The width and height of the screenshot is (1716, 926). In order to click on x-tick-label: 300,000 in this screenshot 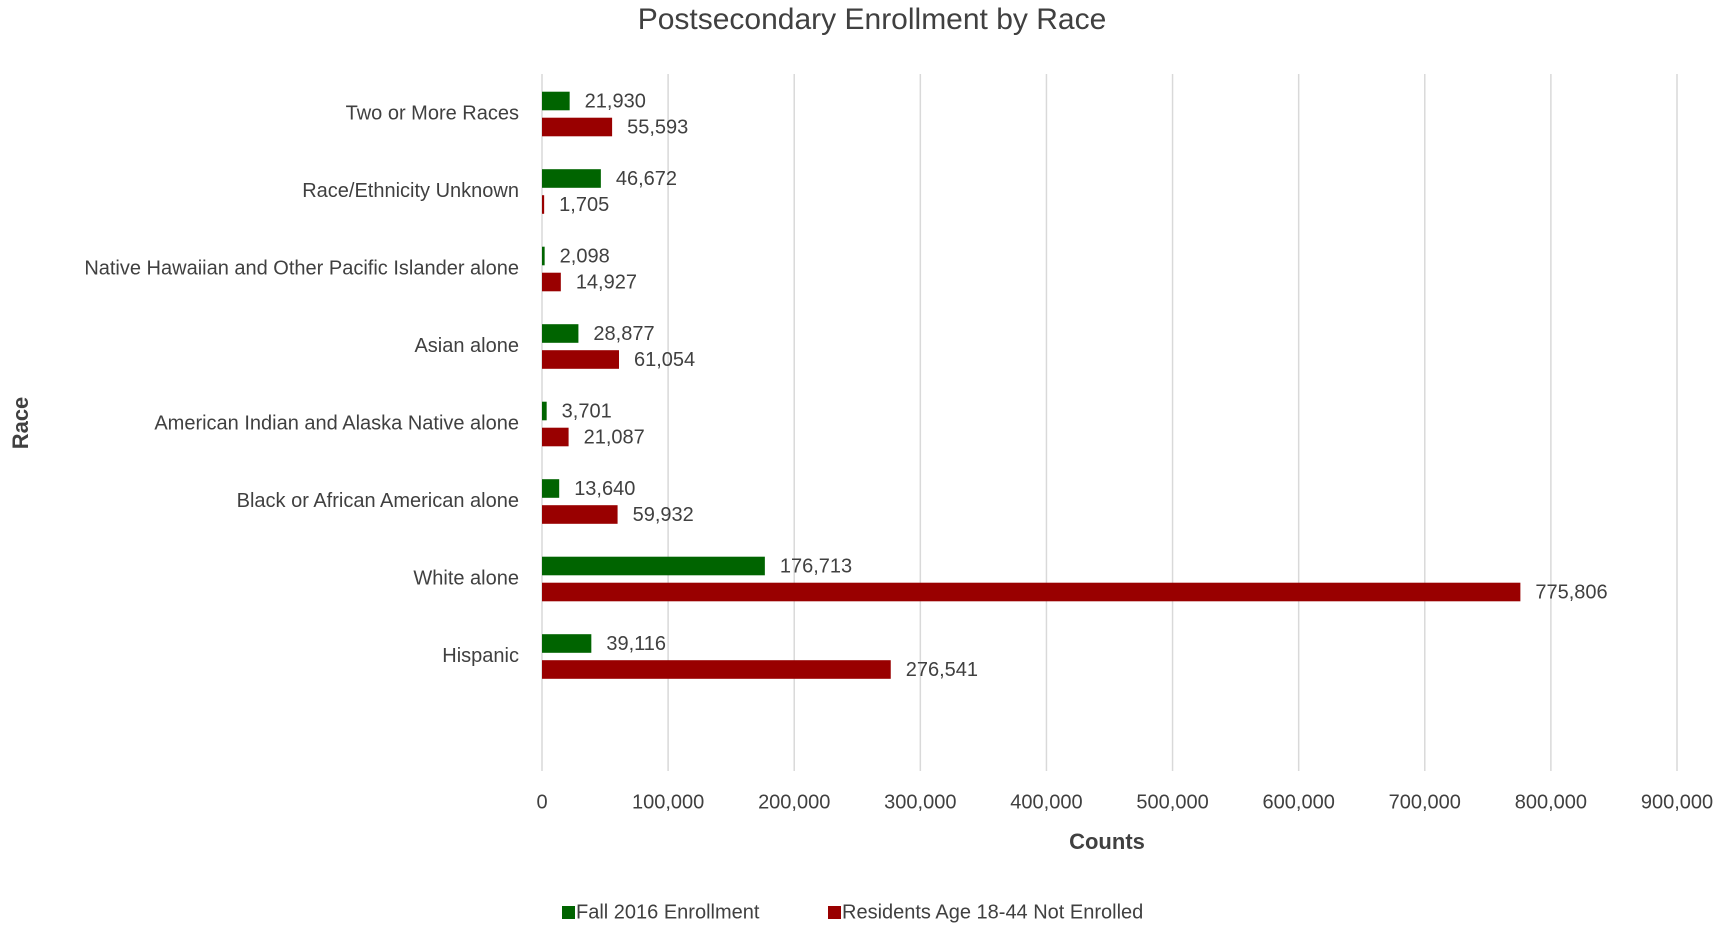, I will do `click(920, 802)`.